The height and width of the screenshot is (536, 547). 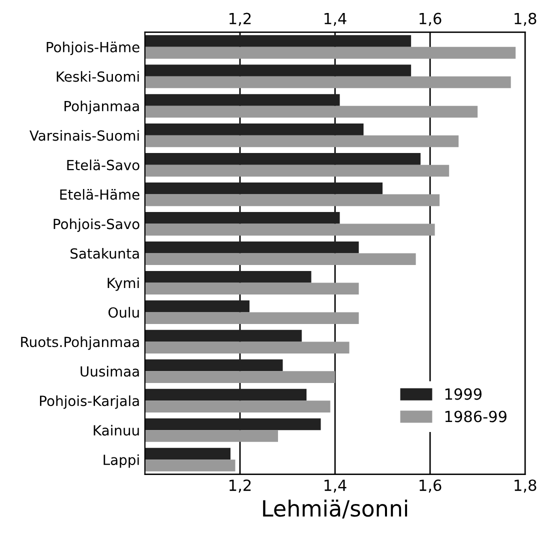 I want to click on x2-tick-label: 1,8, so click(x=525, y=19).